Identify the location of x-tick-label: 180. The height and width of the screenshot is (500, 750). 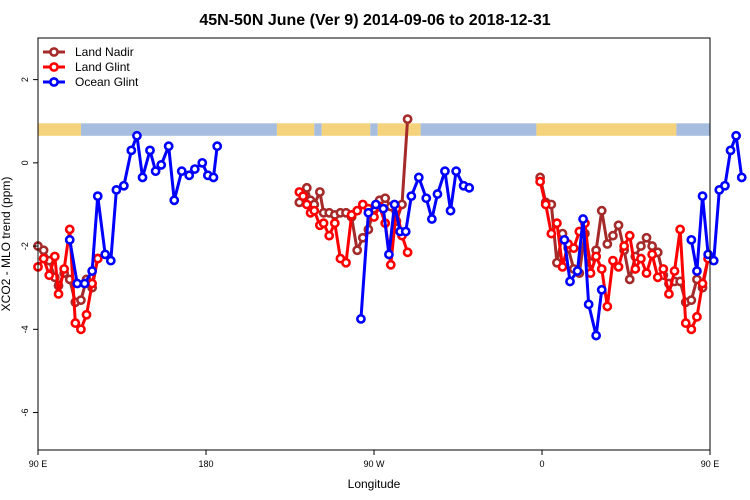
(205, 464).